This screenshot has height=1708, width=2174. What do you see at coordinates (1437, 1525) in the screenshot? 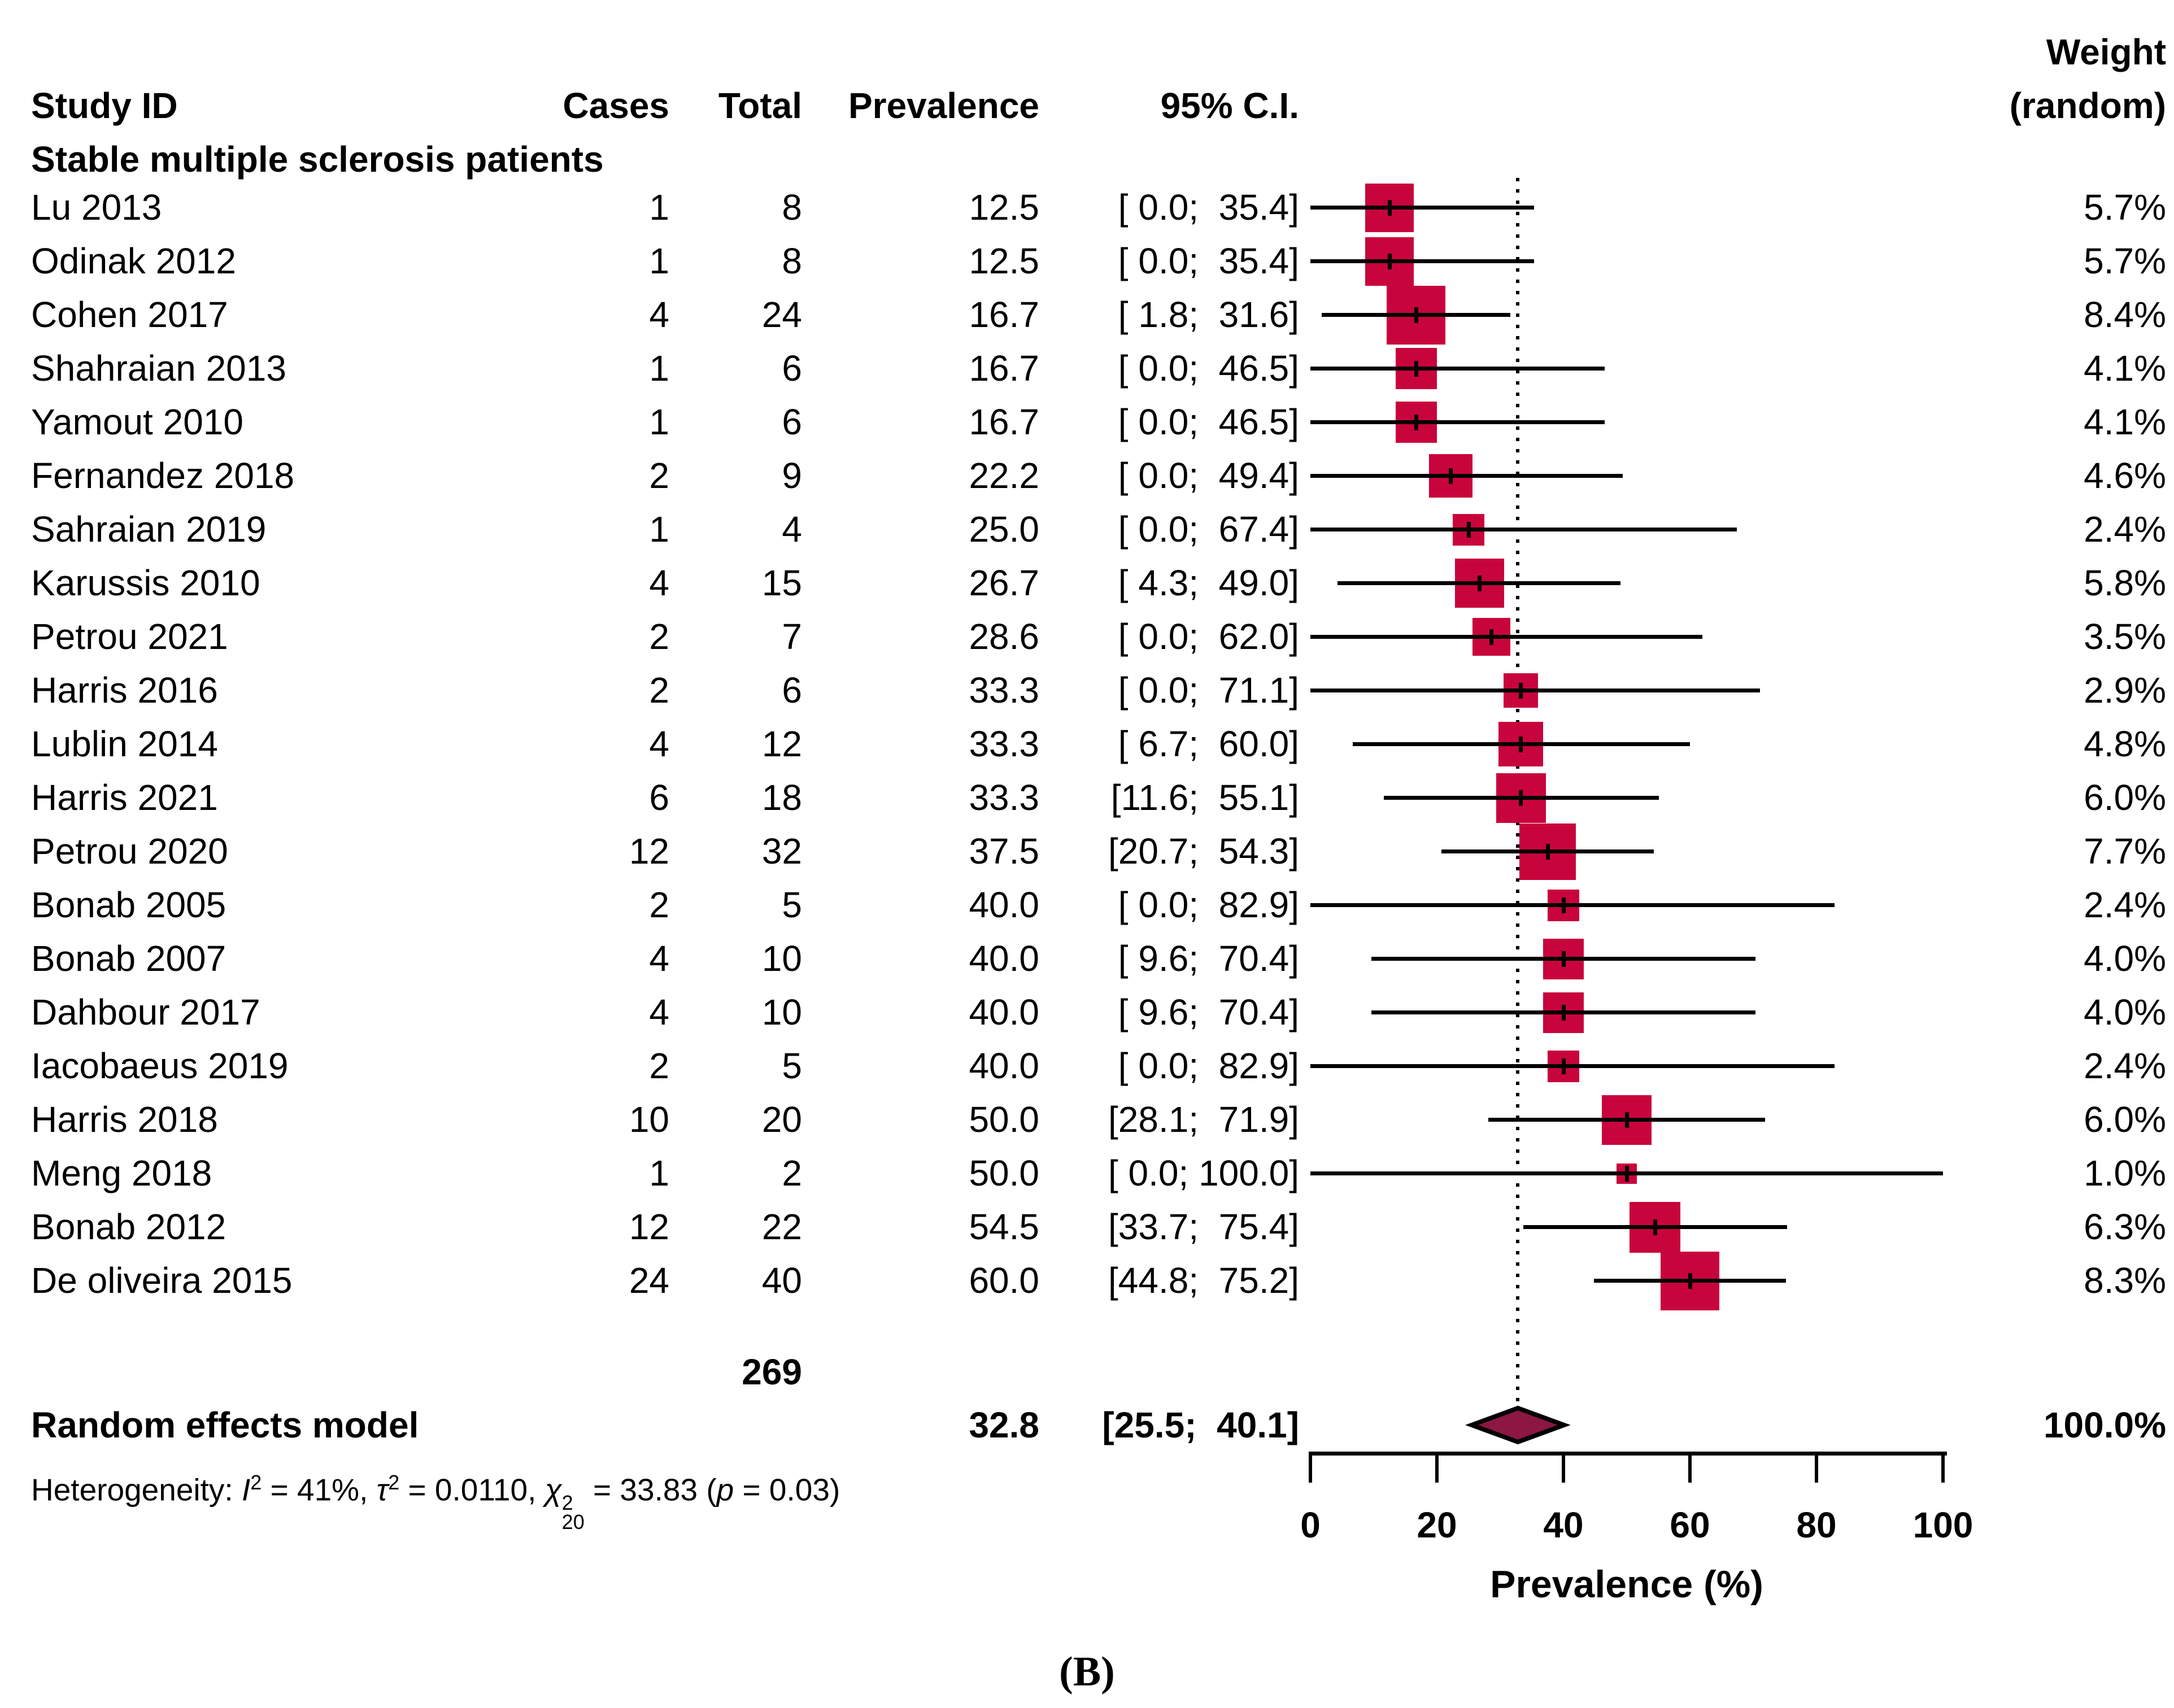
I see `x-axis-tick-label: 20` at bounding box center [1437, 1525].